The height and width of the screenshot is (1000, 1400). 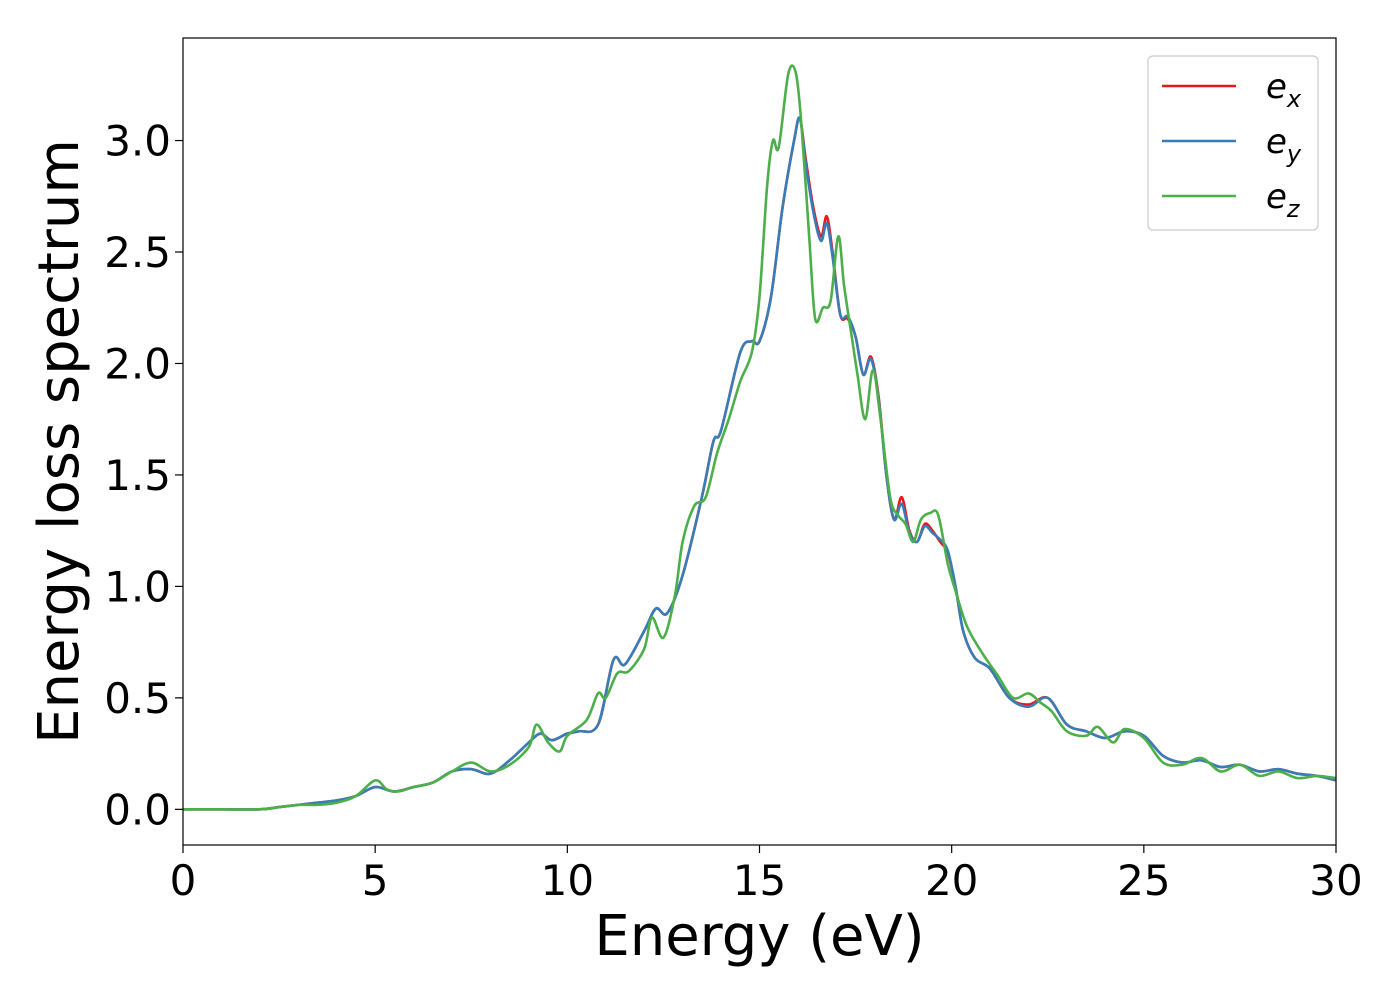 What do you see at coordinates (137, 809) in the screenshot?
I see `y-tick-label: 0.0` at bounding box center [137, 809].